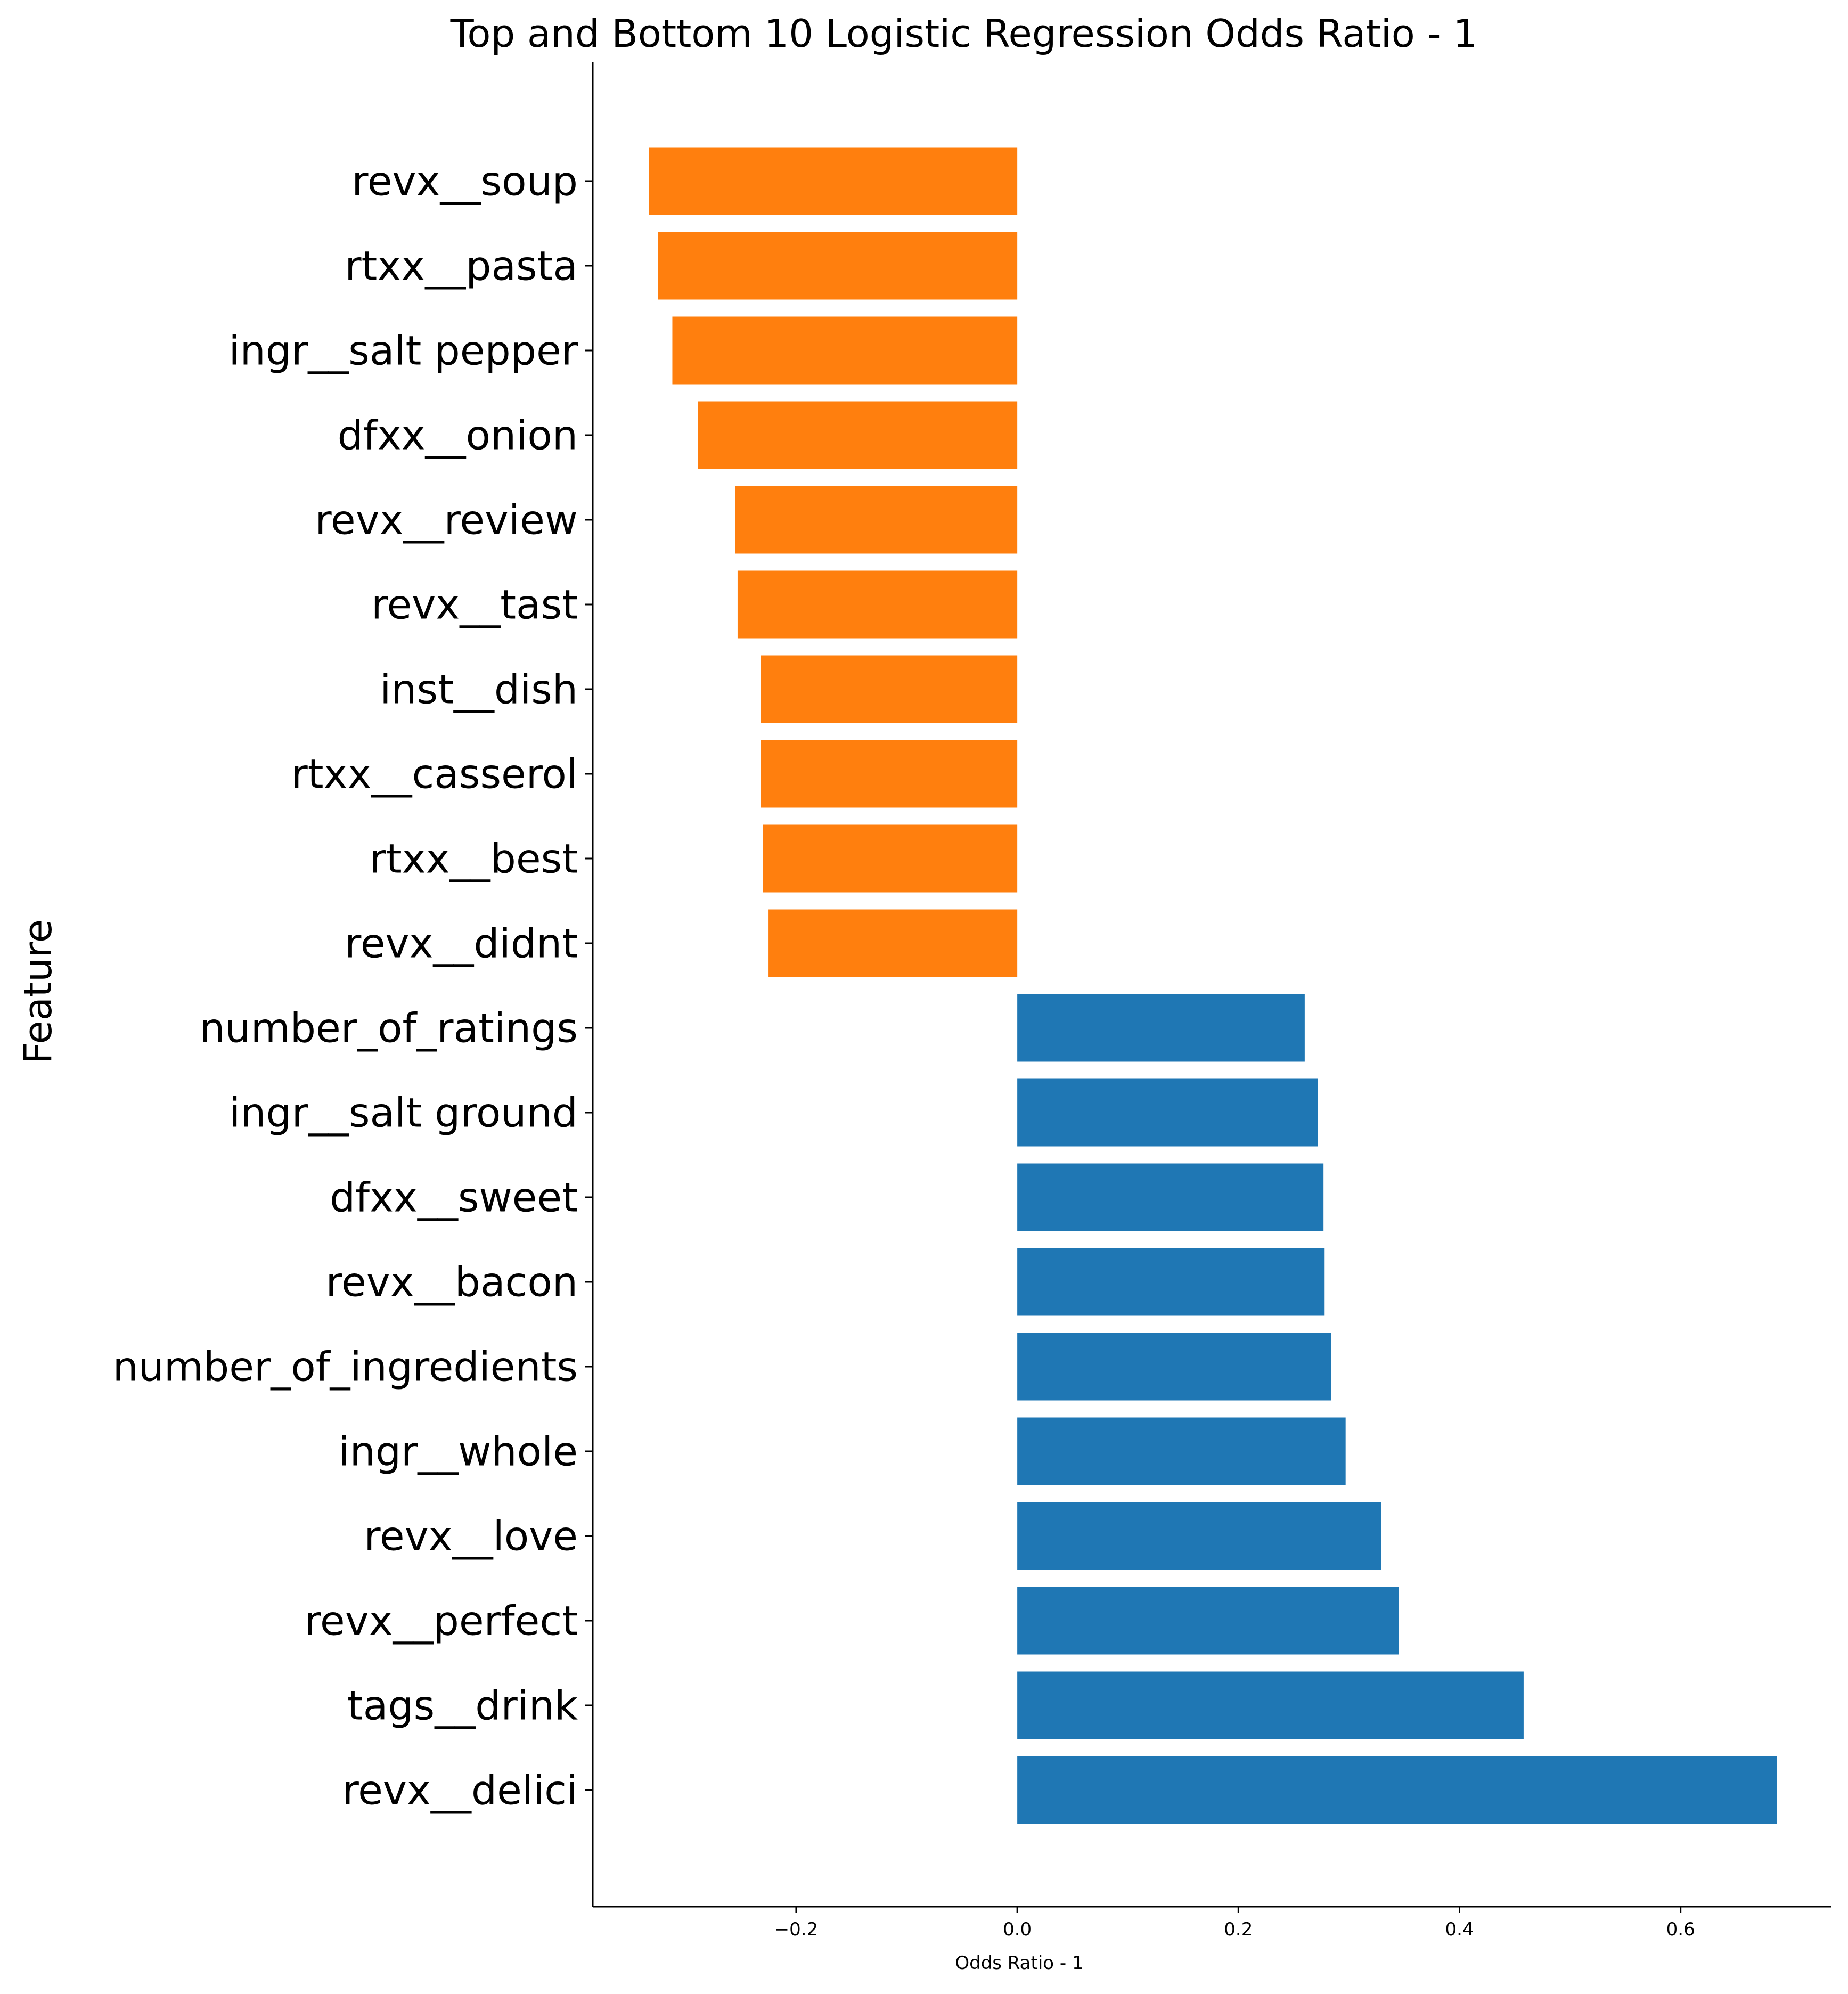 Image resolution: width=1848 pixels, height=1994 pixels. What do you see at coordinates (403, 1113) in the screenshot?
I see `y-tick-label-11: ingr__salt ground` at bounding box center [403, 1113].